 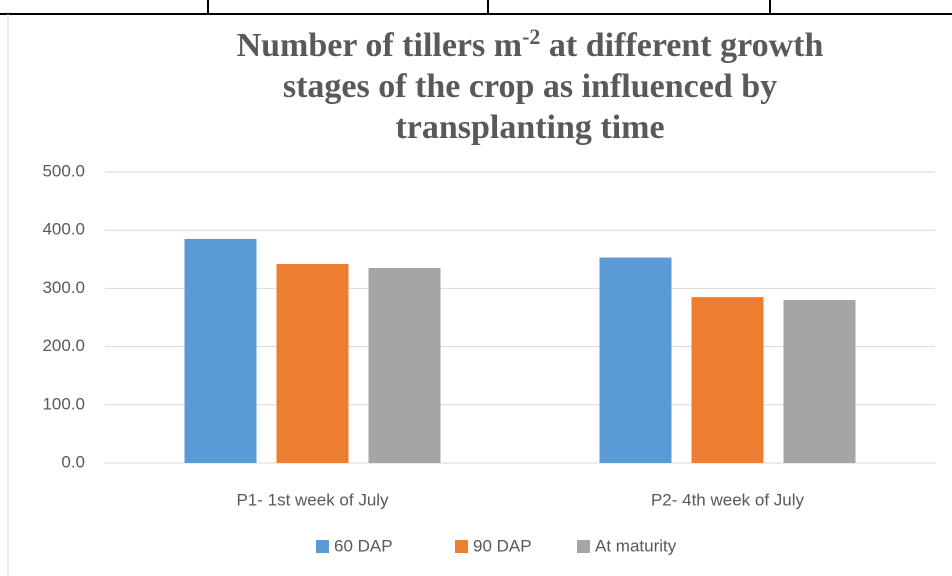 I want to click on y-tick-label: 200.0, so click(x=63, y=345).